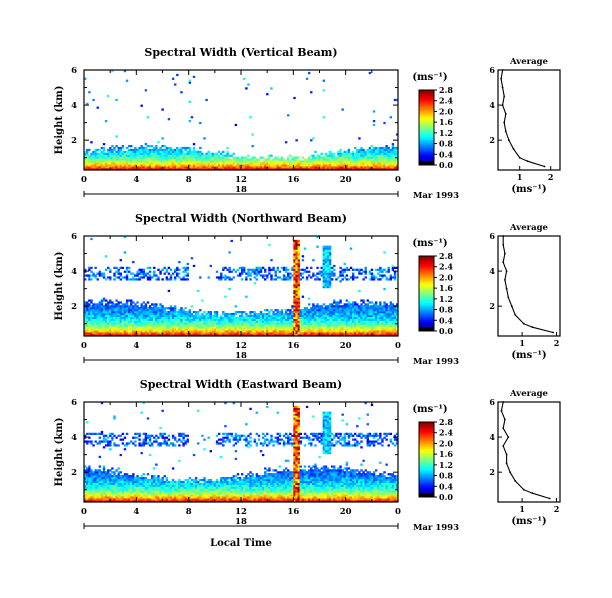 The height and width of the screenshot is (598, 612). Describe the element at coordinates (446, 90) in the screenshot. I see `colorbar-tick-label: 2.8` at that location.